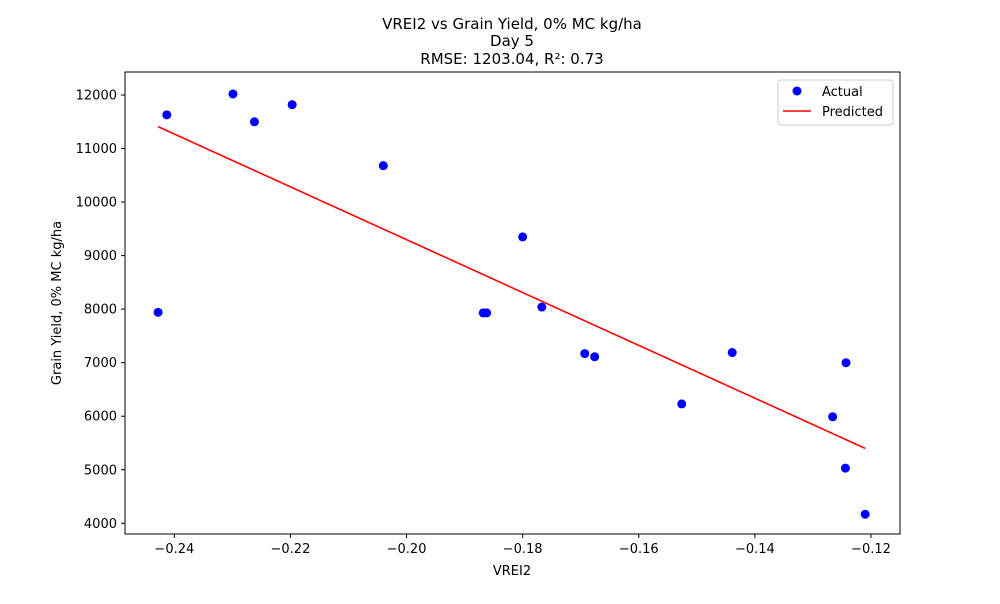 Image resolution: width=1000 pixels, height=604 pixels. What do you see at coordinates (871, 549) in the screenshot?
I see `x-tick-label: −0.12` at bounding box center [871, 549].